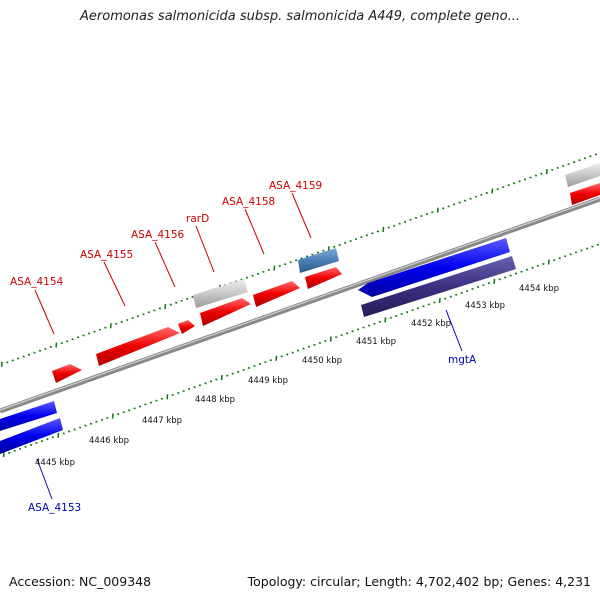 The width and height of the screenshot is (600, 600). Describe the element at coordinates (106, 255) in the screenshot. I see `label-ASA_4155: ASA_4155` at that location.